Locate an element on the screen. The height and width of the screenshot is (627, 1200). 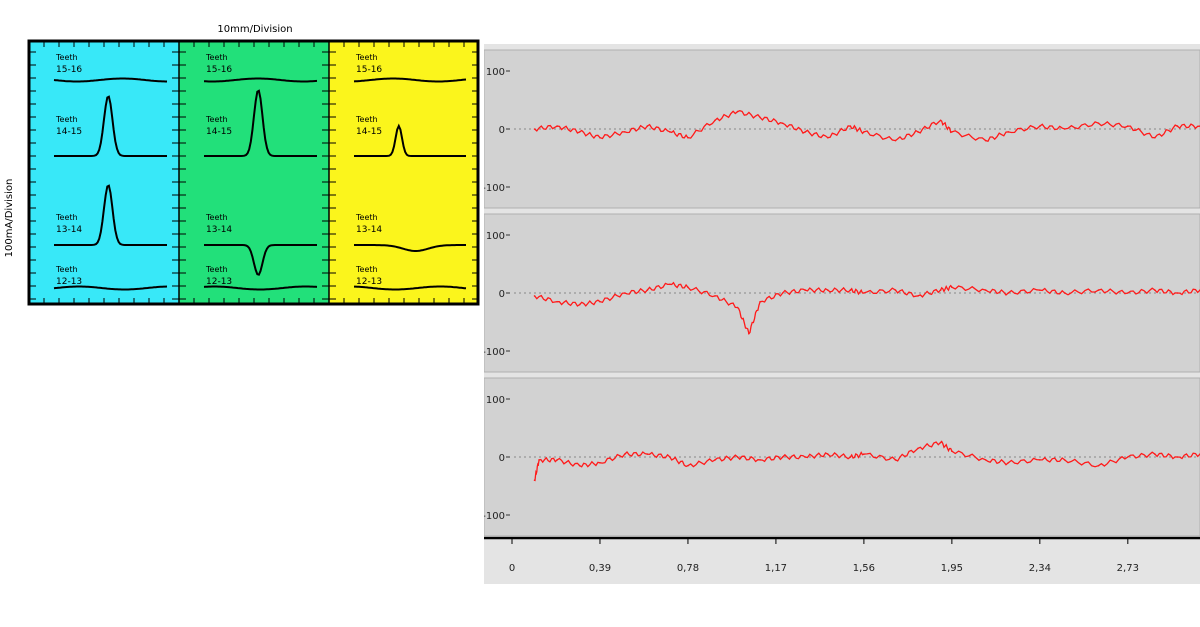
teeth-label-number: 14-15 is located at coordinates (219, 132).